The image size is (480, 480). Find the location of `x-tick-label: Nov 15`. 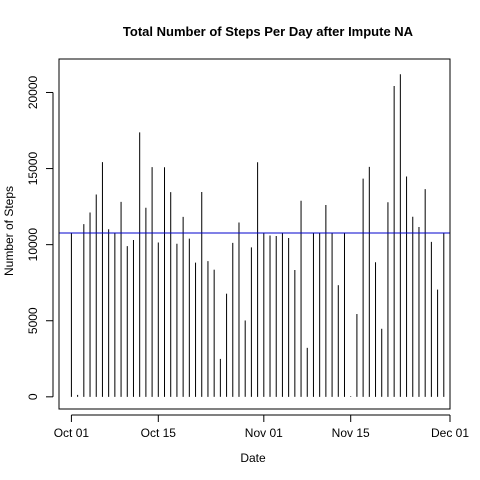

x-tick-label: Nov 15 is located at coordinates (351, 433).